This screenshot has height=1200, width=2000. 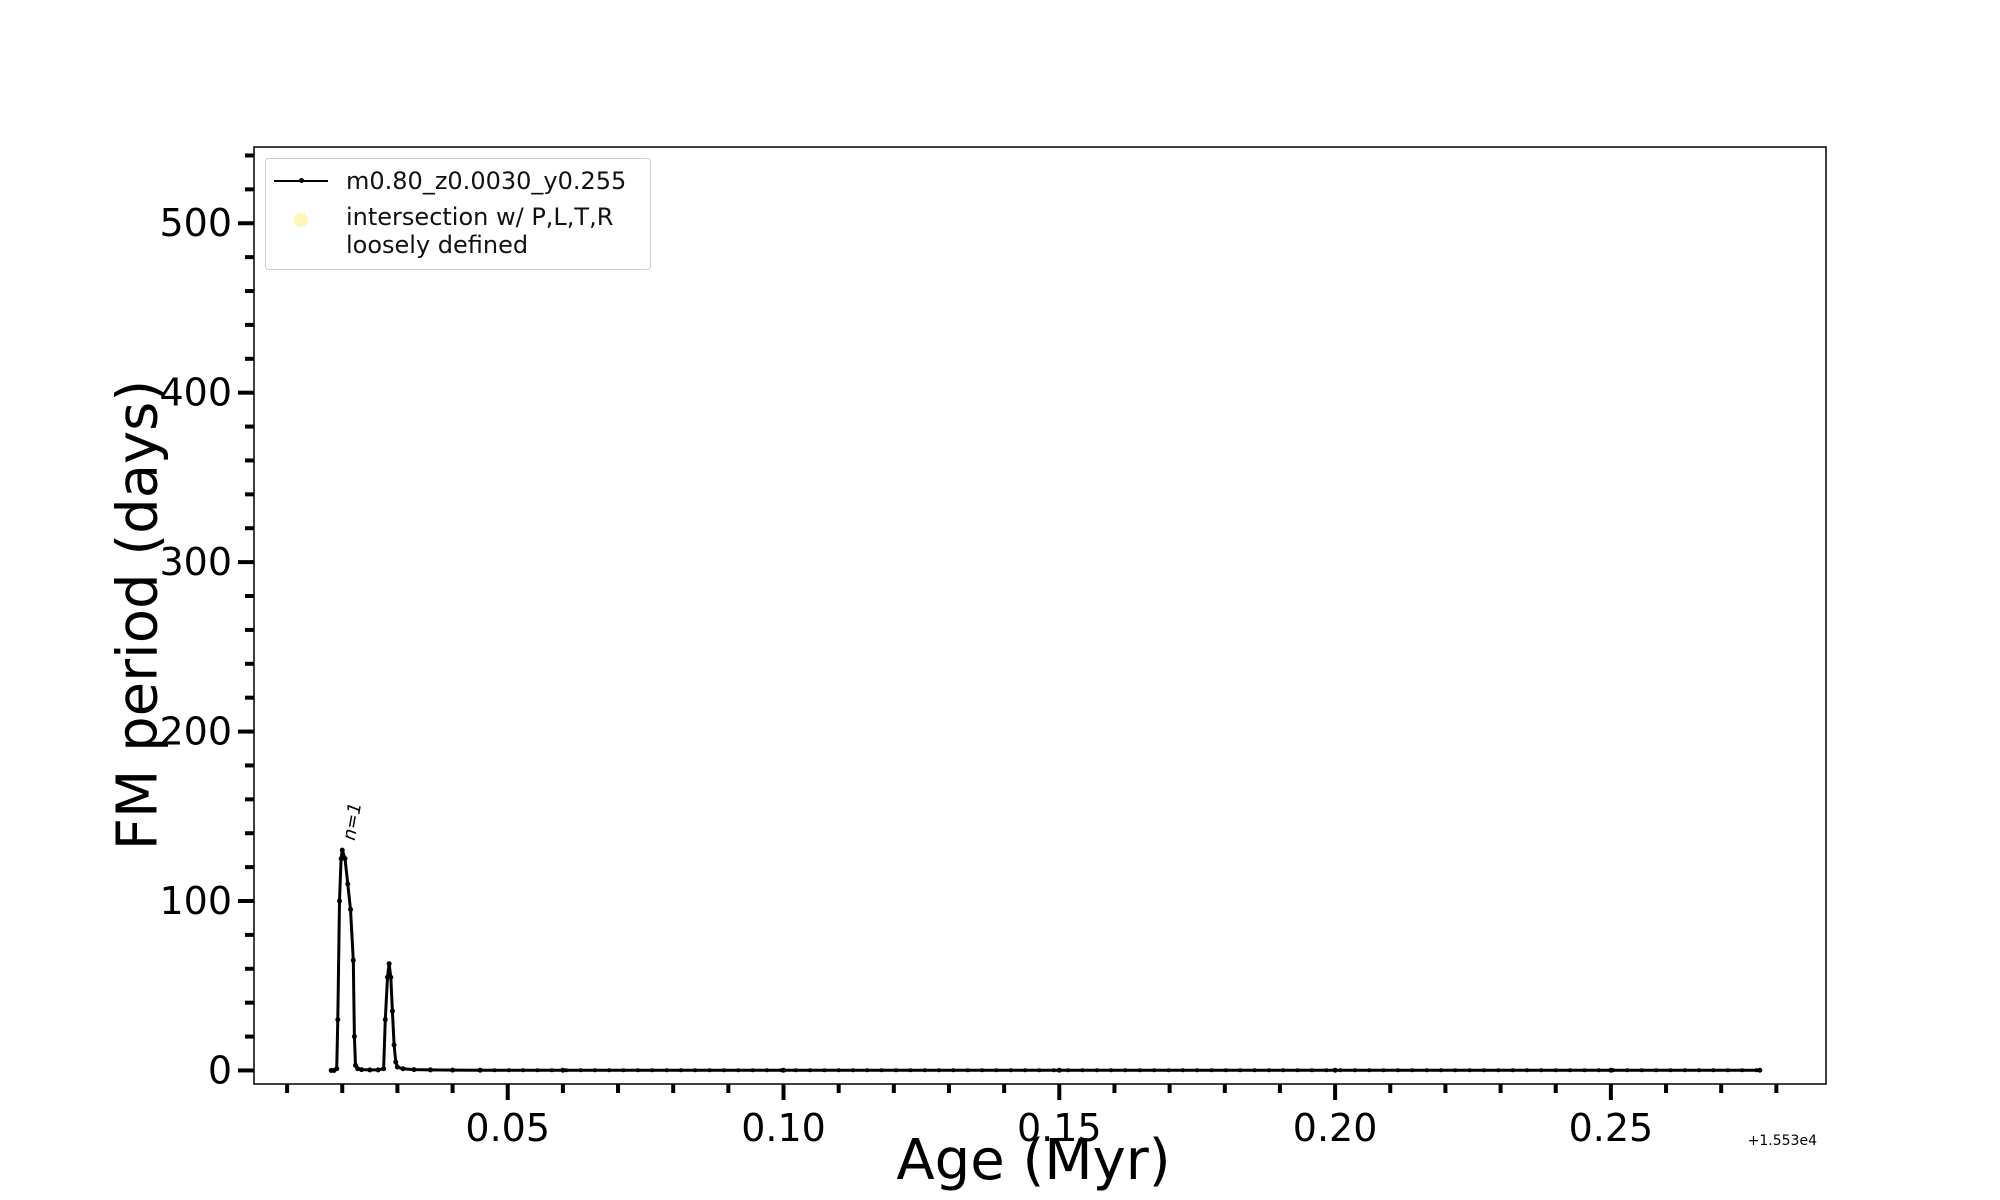 I want to click on y-tick-label: 300, so click(x=195, y=562).